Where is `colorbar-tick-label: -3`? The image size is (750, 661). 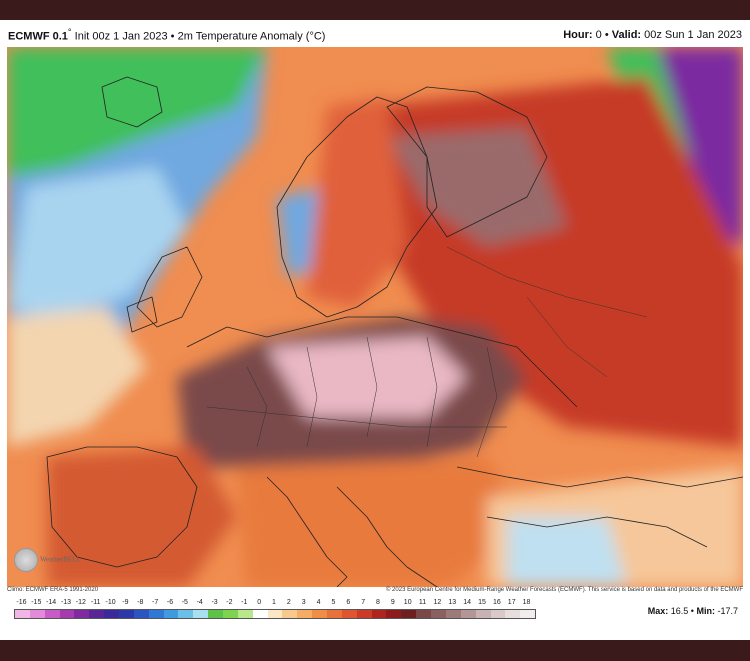 colorbar-tick-label: -3 is located at coordinates (214, 602).